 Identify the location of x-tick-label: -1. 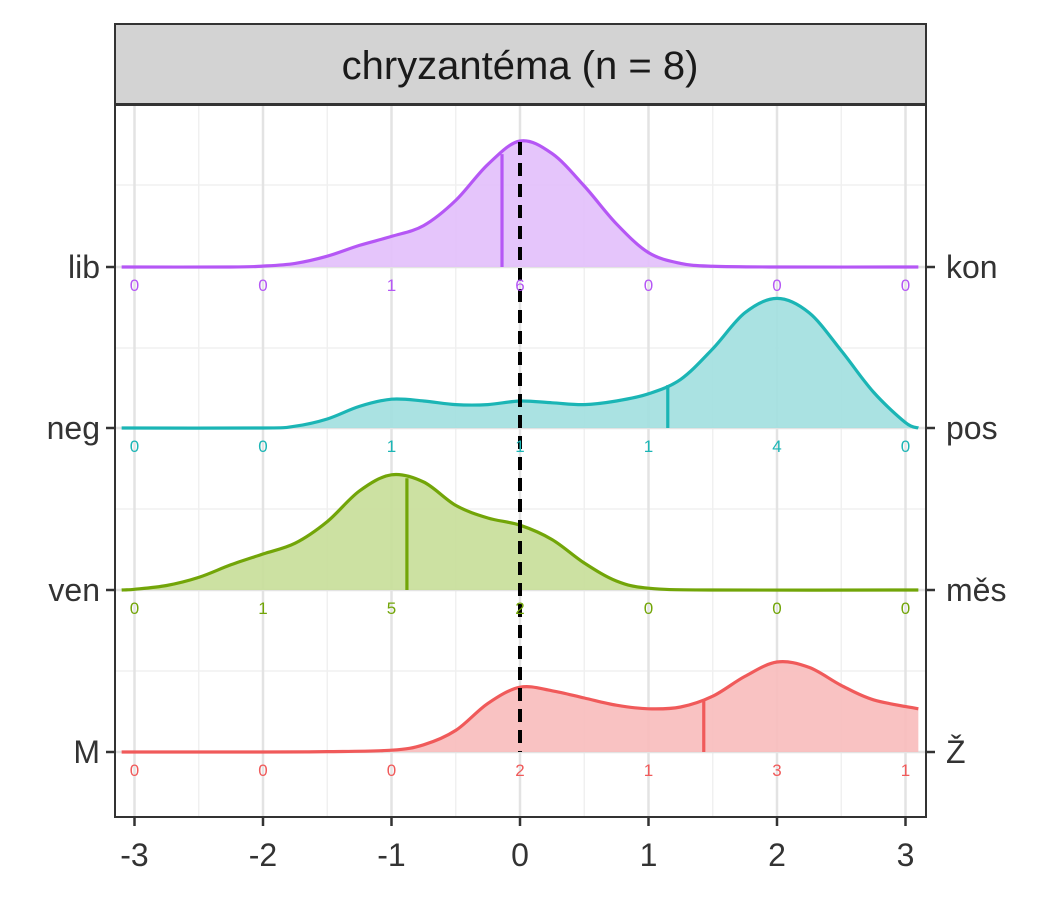
(391, 855).